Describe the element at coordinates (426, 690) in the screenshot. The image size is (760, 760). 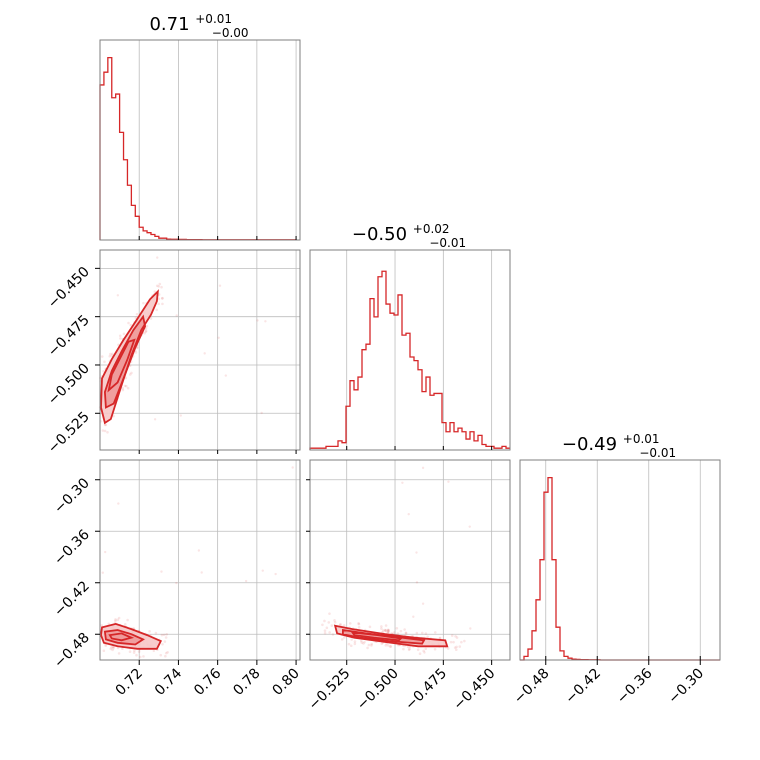
I see `x-tick-label: −0.475` at that location.